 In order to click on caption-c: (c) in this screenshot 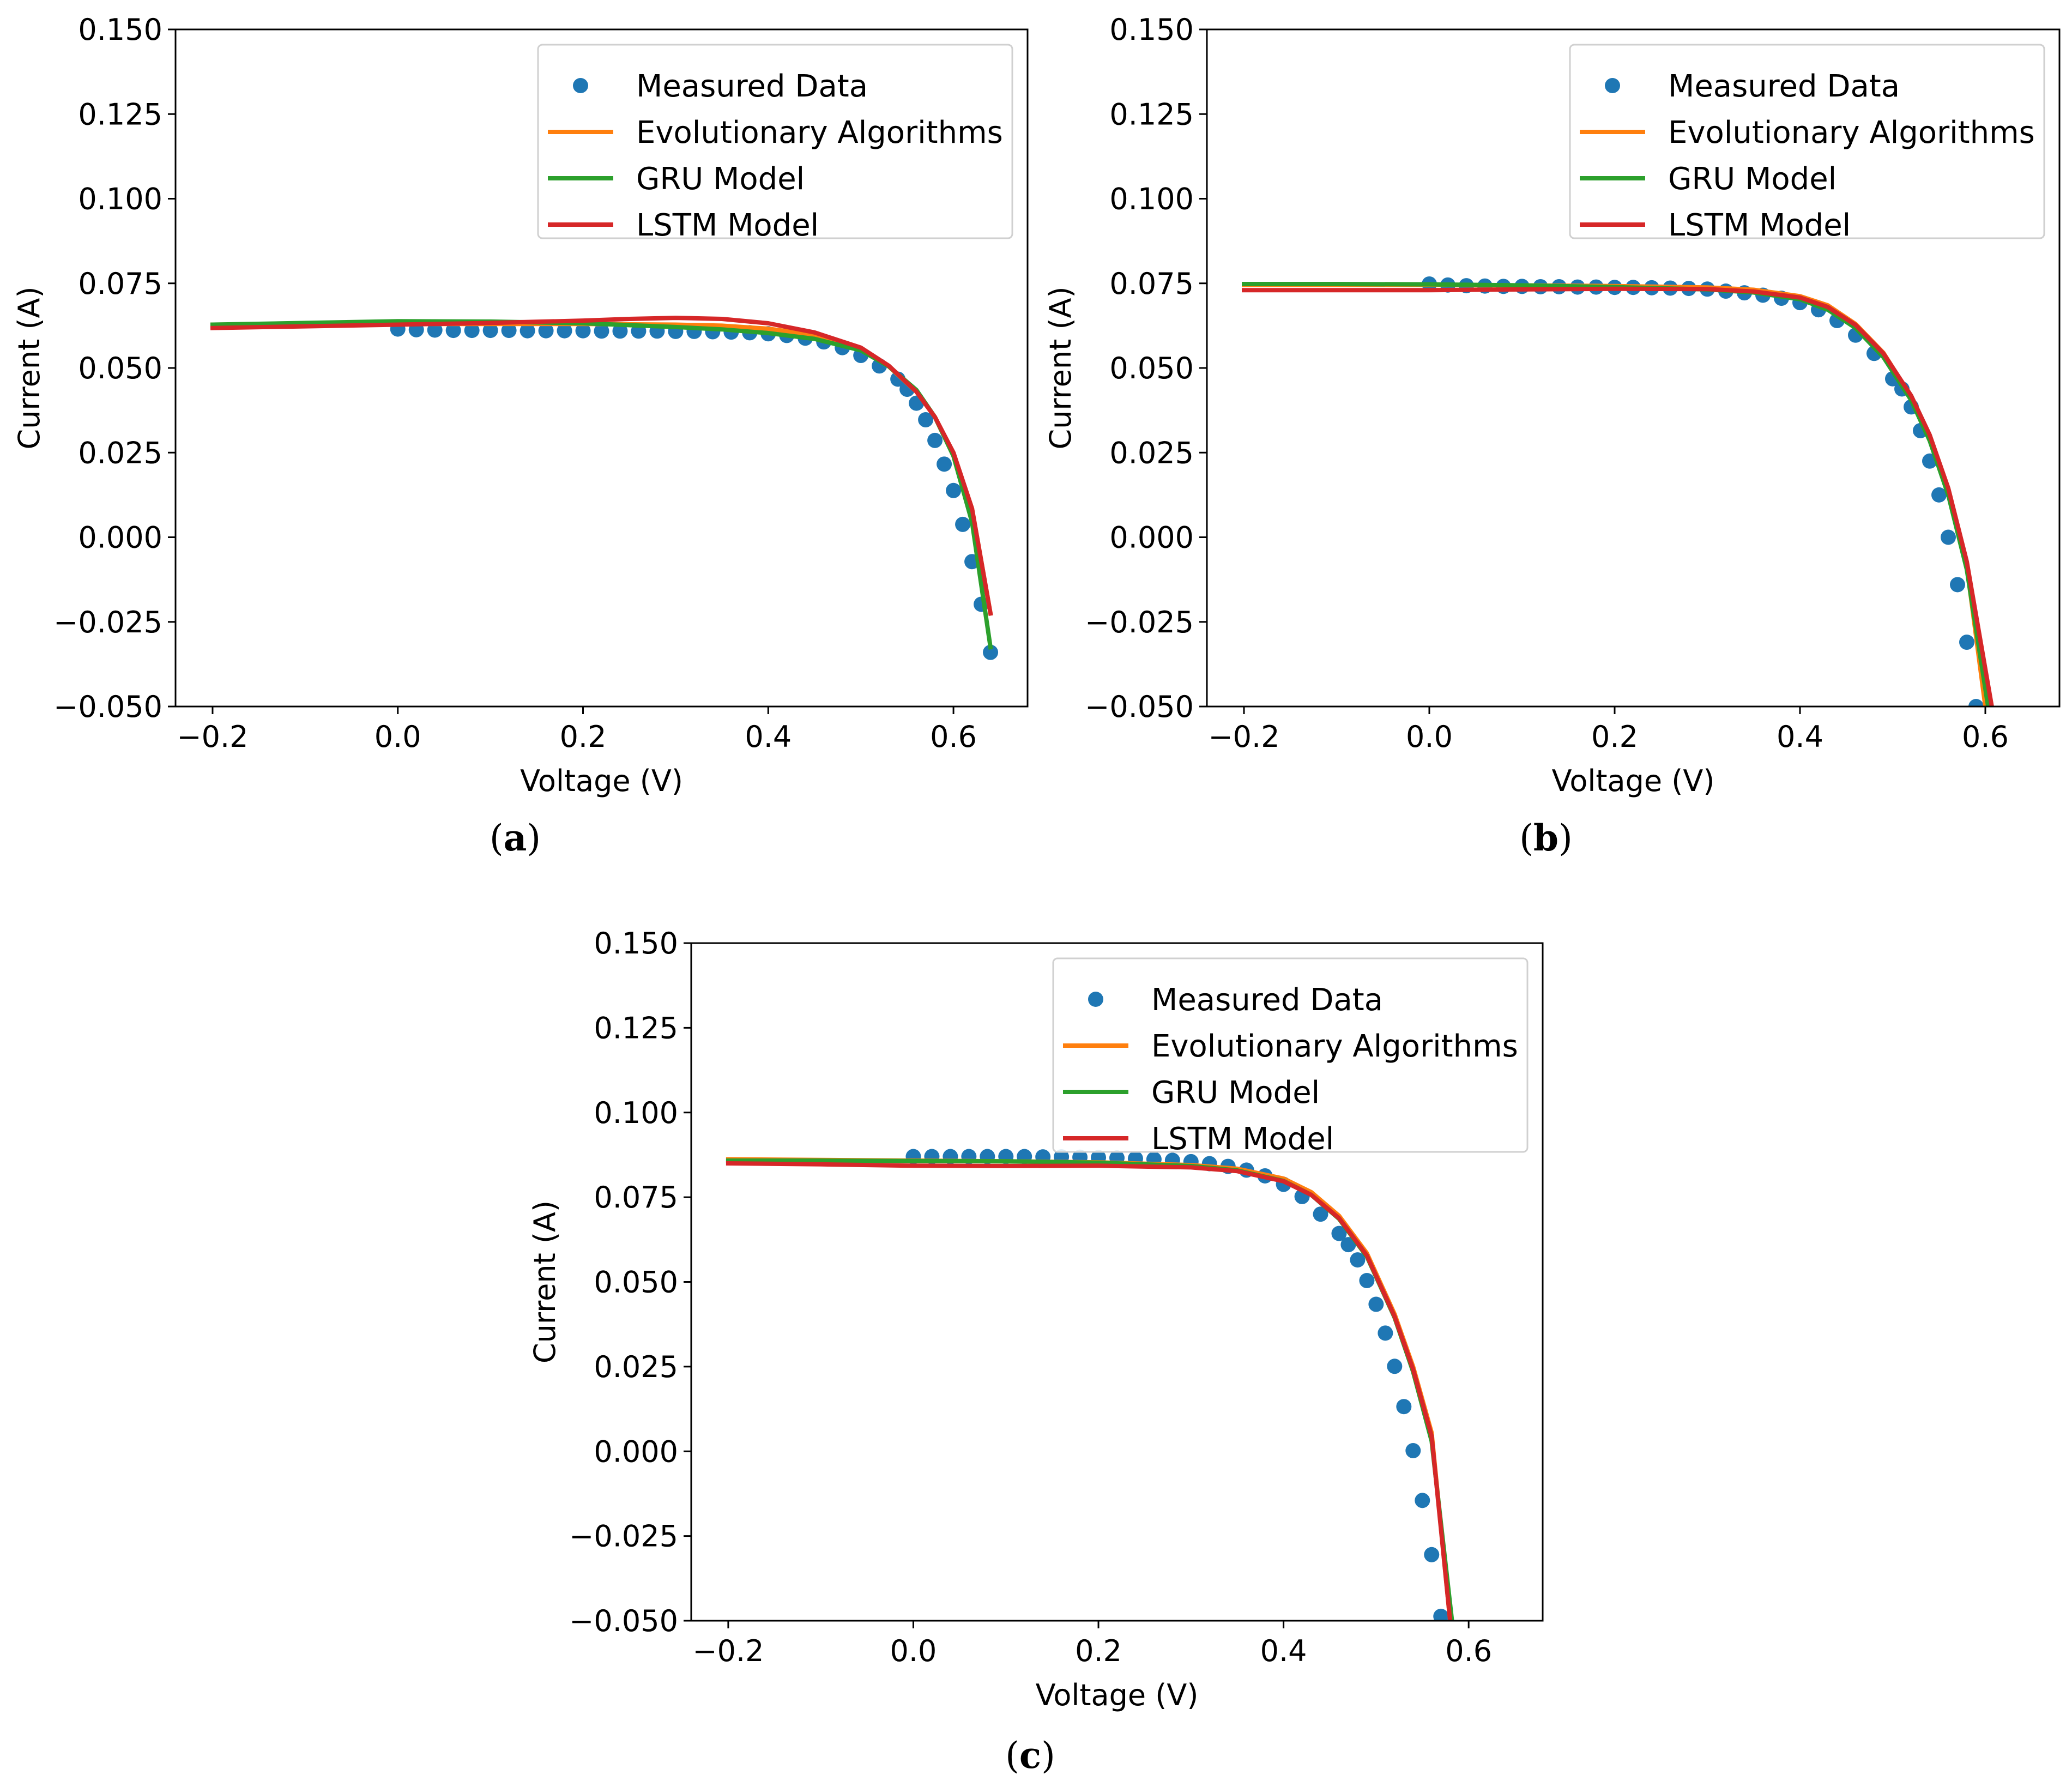, I will do `click(1030, 1755)`.